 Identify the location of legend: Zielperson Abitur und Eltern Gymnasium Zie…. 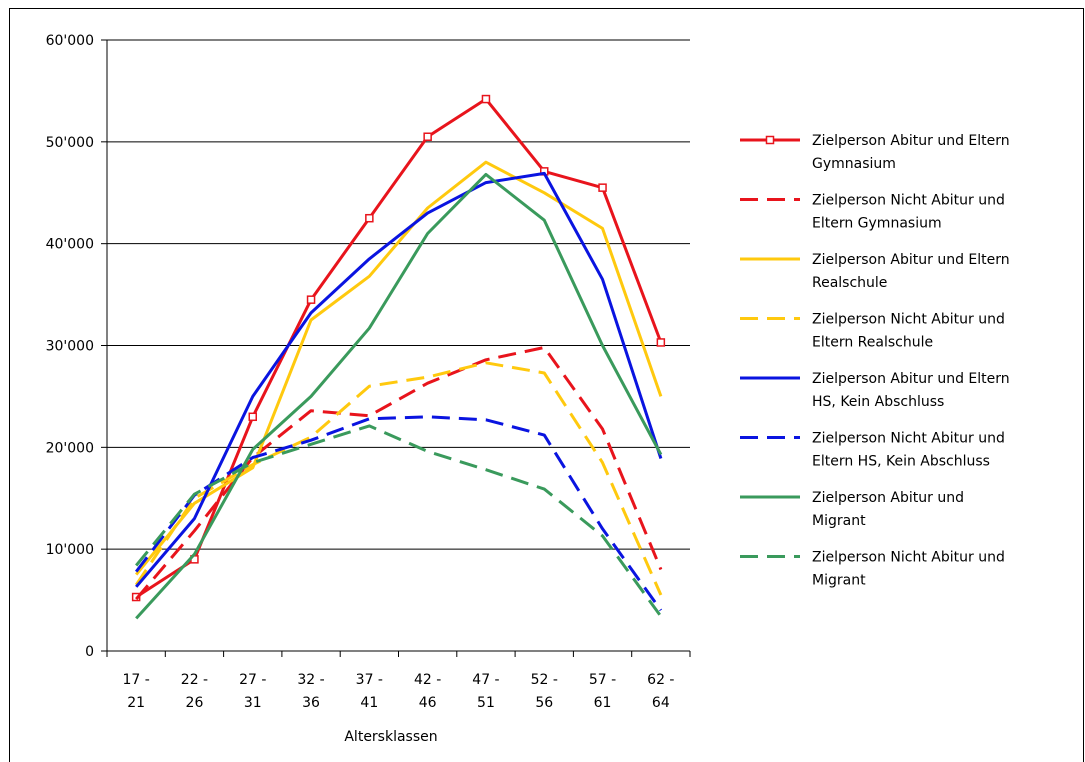
(875, 361).